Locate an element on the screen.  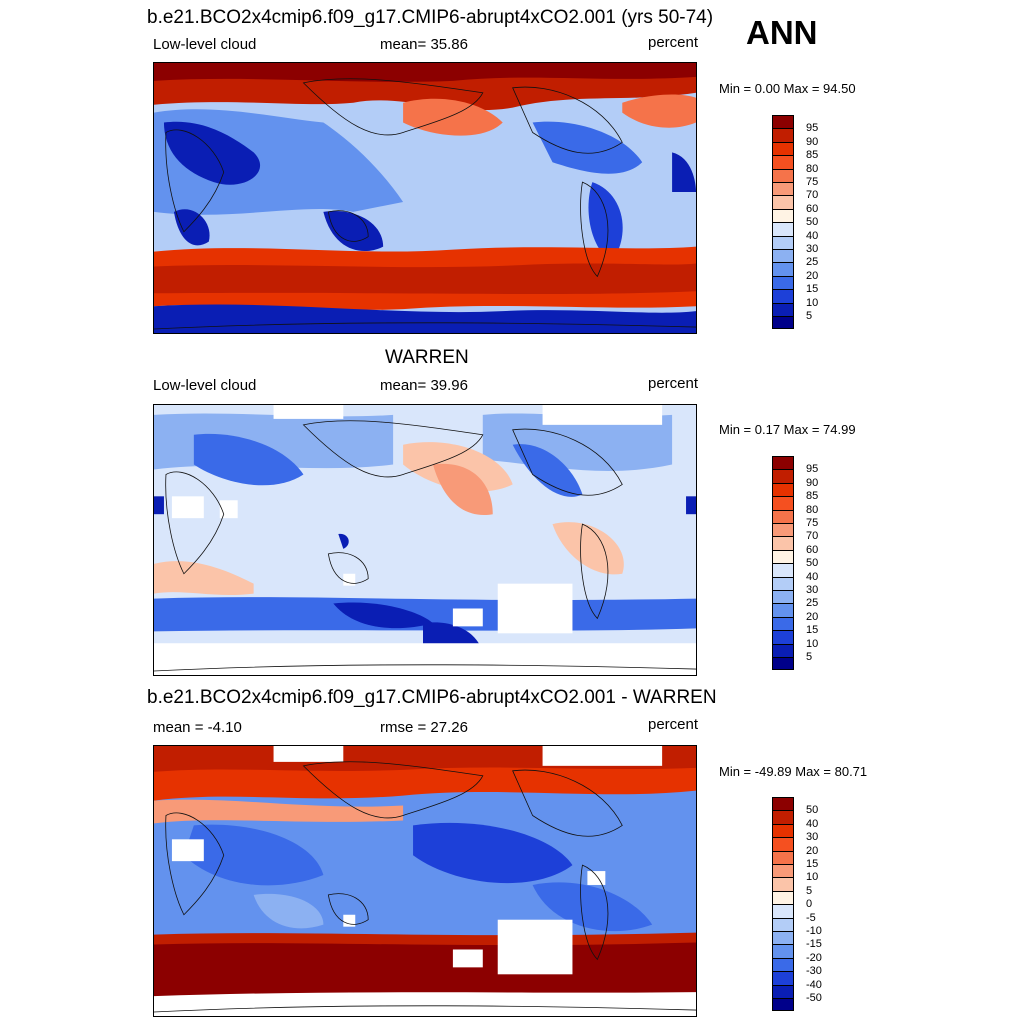
panel-2-title: WARREN is located at coordinates (427, 357).